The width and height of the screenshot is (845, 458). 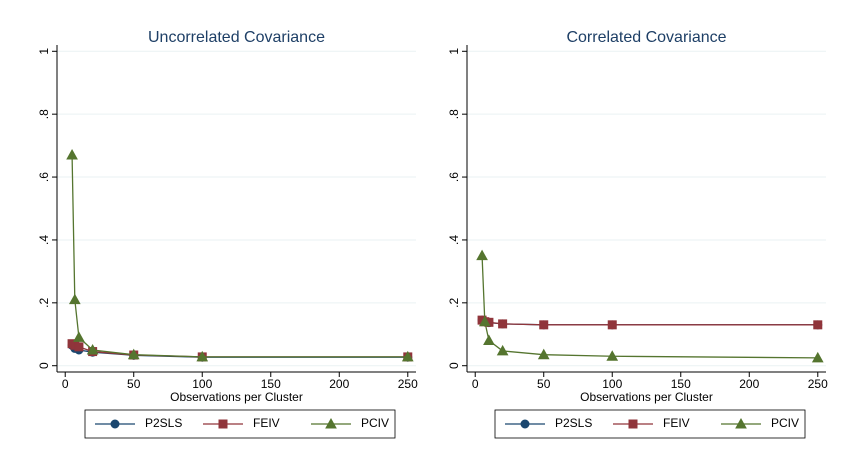 I want to click on chart-title: Uncorrelated Covariance, so click(x=236, y=37).